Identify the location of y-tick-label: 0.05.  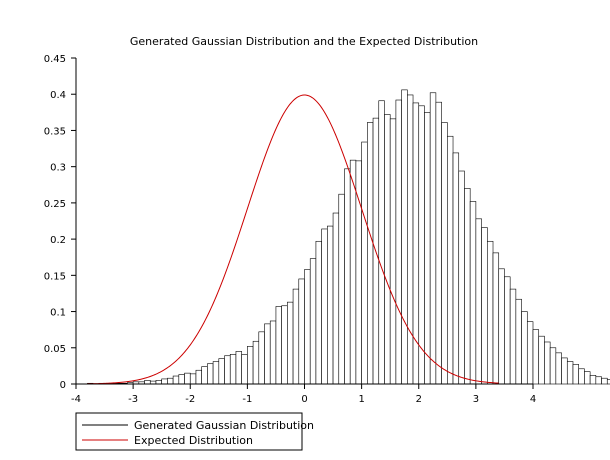
(55, 349).